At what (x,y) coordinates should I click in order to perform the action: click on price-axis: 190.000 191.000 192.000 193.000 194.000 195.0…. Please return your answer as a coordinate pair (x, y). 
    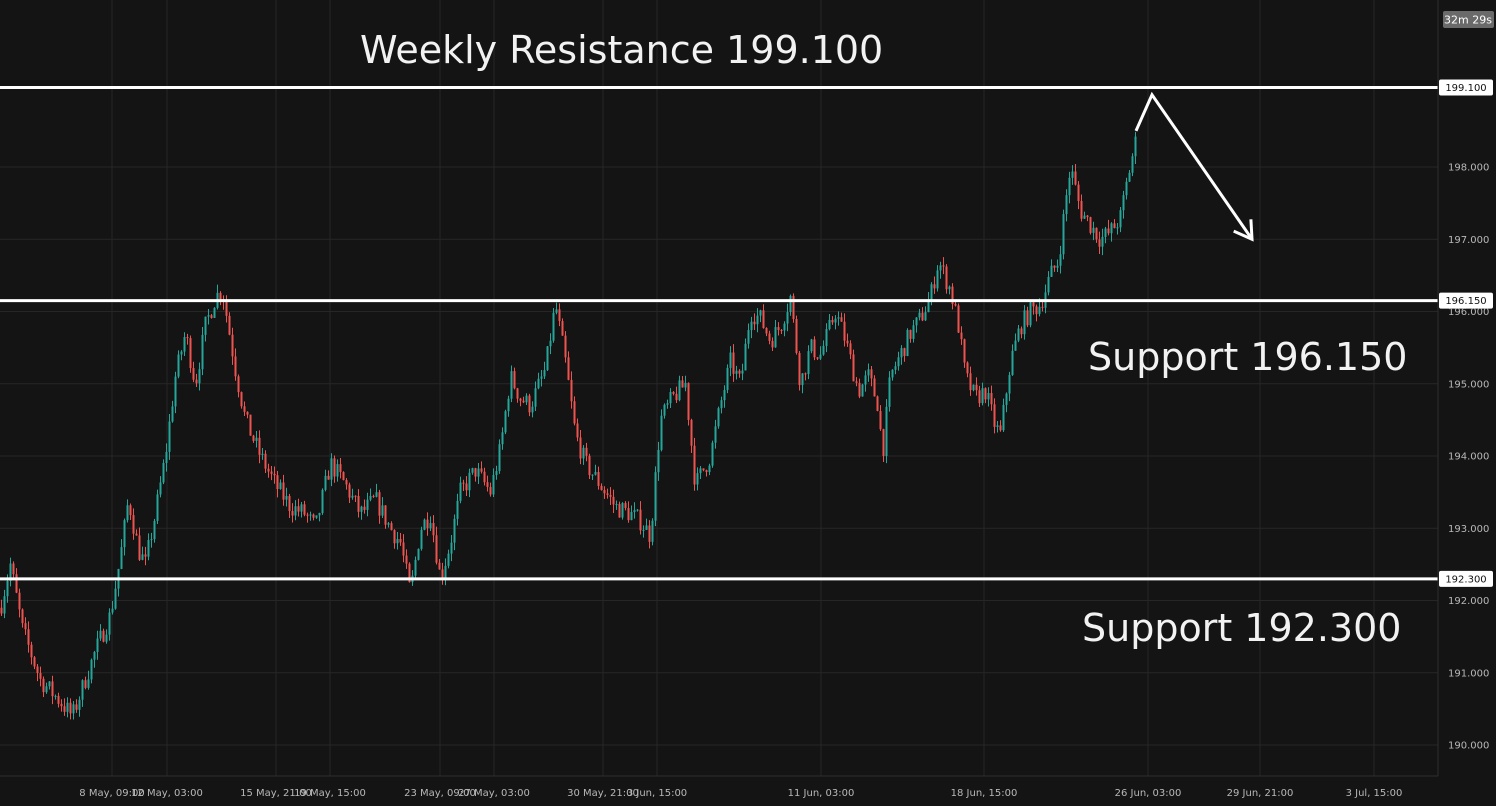
    Looking at the image, I should click on (1468, 457).